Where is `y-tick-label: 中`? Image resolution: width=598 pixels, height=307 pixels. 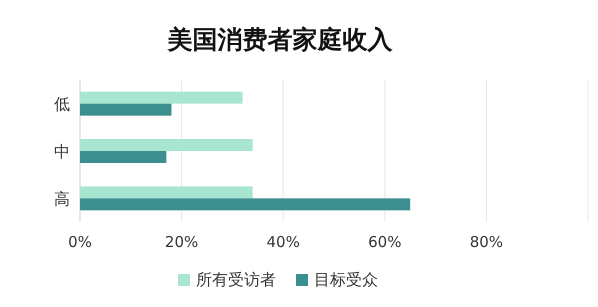 y-tick-label: 中 is located at coordinates (62, 151).